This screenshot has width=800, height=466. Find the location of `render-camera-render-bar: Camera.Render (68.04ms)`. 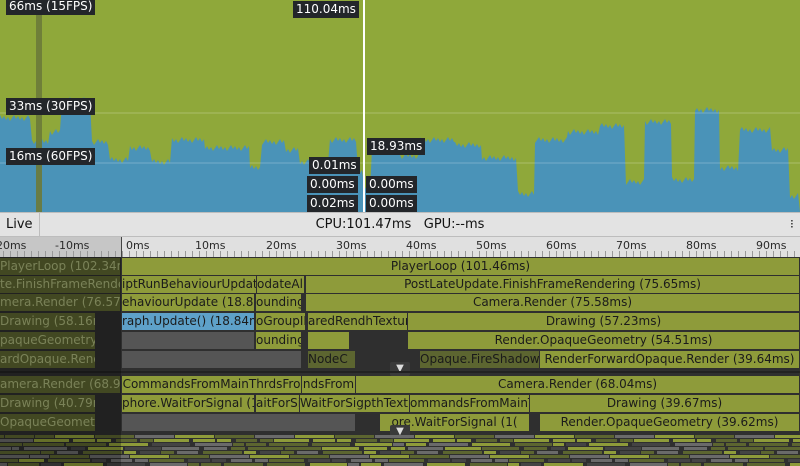

render-camera-render-bar: Camera.Render (68.04ms) is located at coordinates (578, 384).